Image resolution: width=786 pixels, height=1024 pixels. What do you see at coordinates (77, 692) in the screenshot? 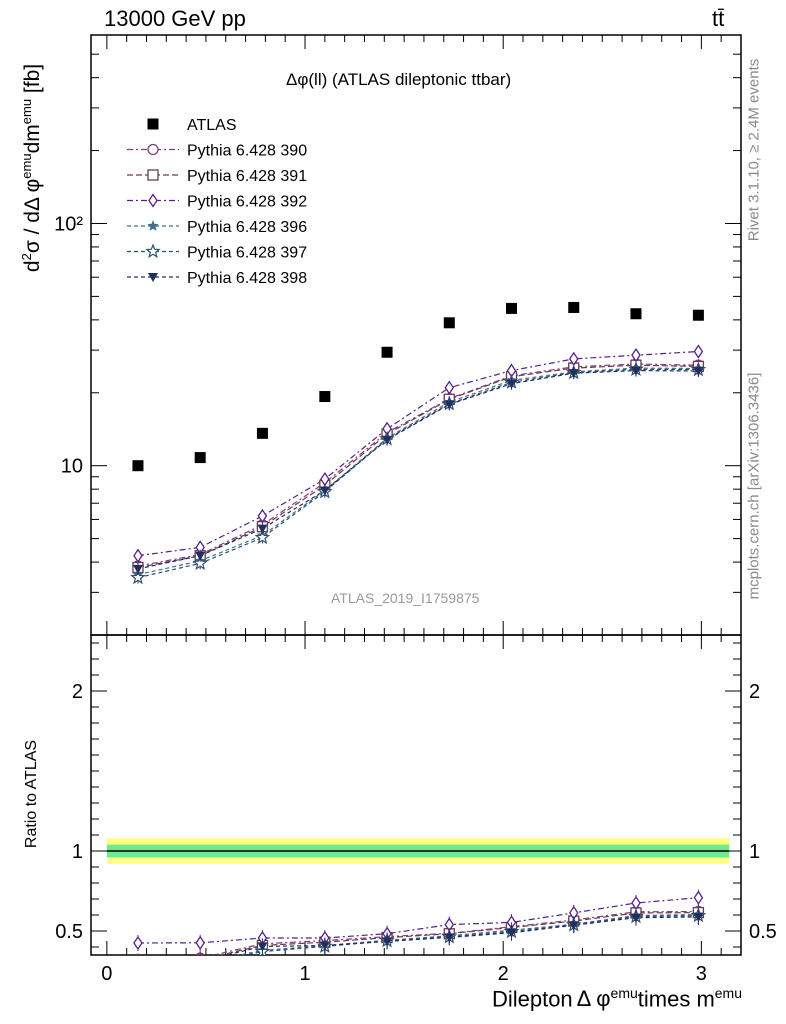
I see `y-tick-label: 2` at bounding box center [77, 692].